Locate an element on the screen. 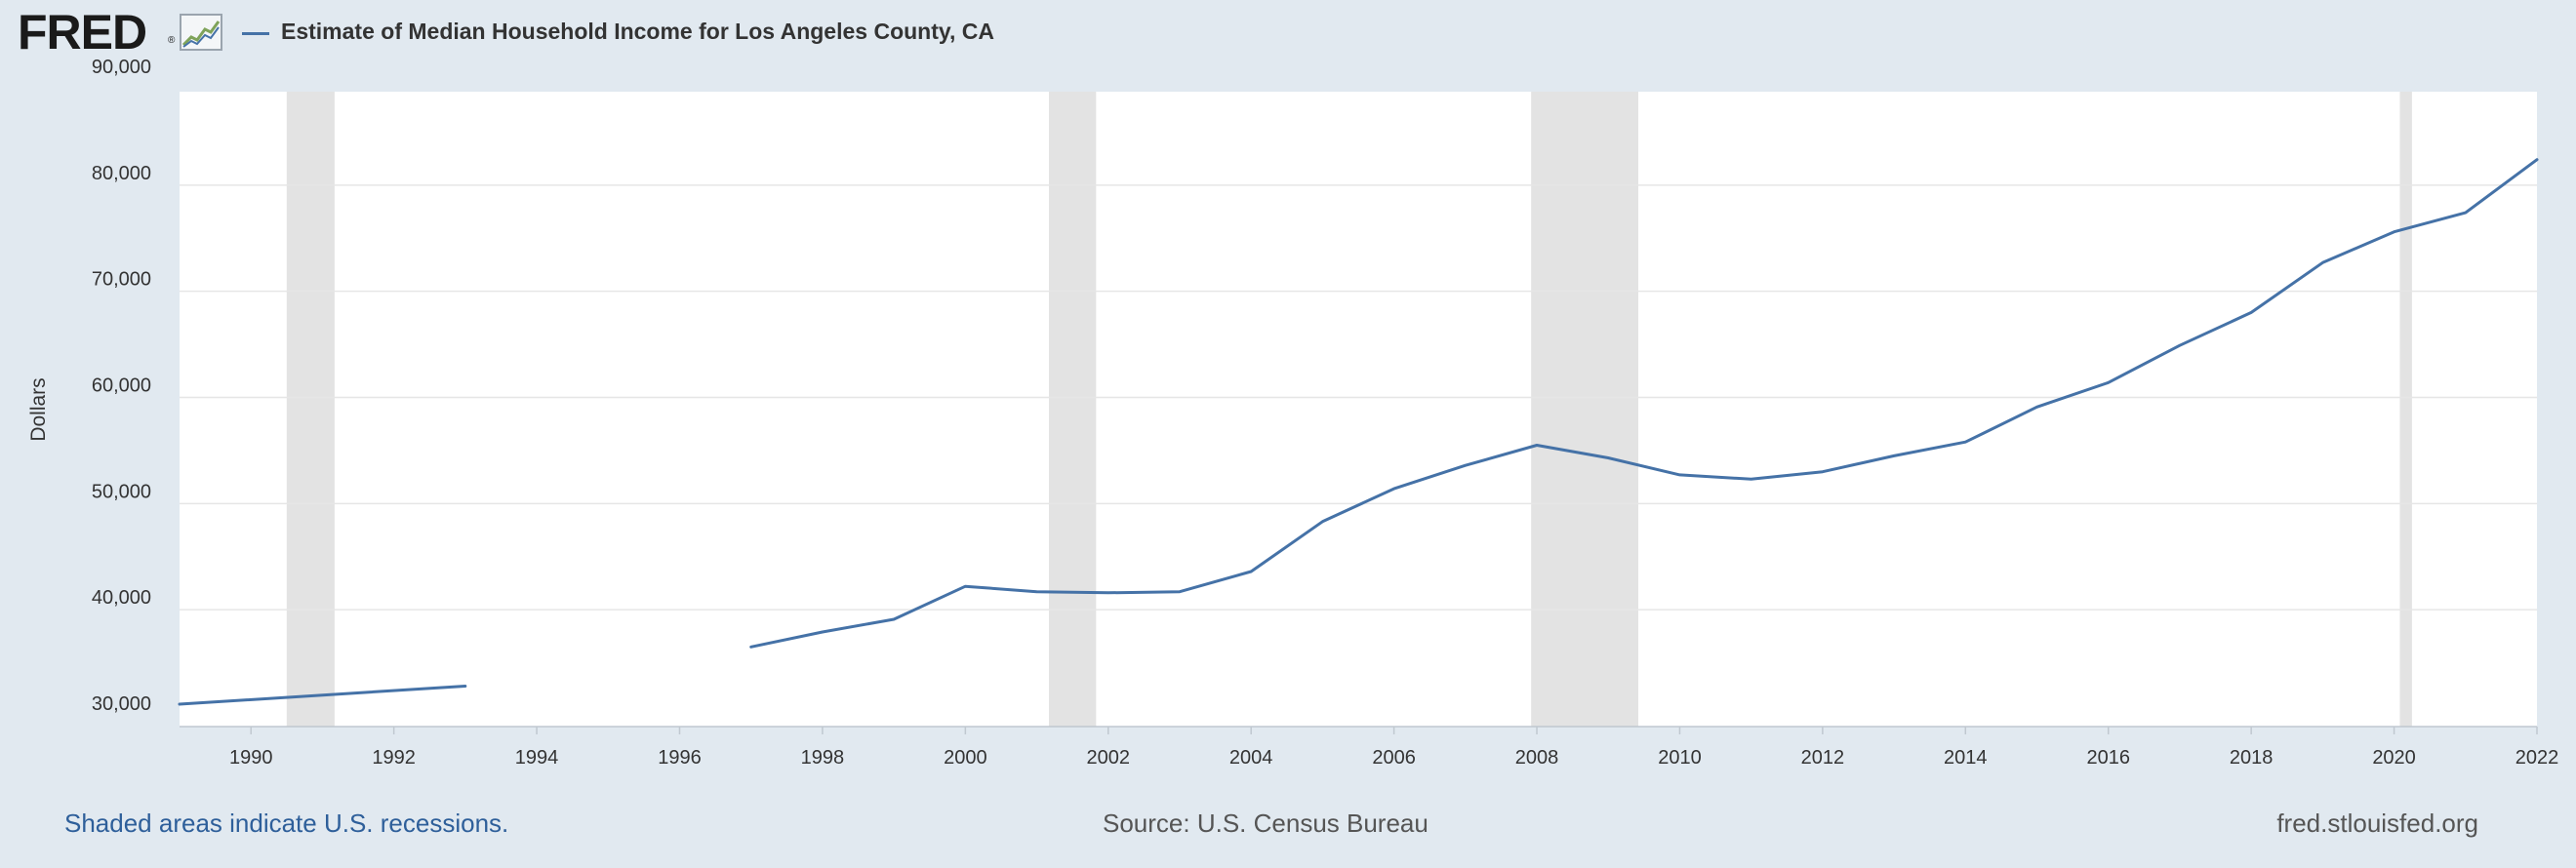 Image resolution: width=2576 pixels, height=868 pixels. y-tick-label: 40,000 is located at coordinates (121, 598).